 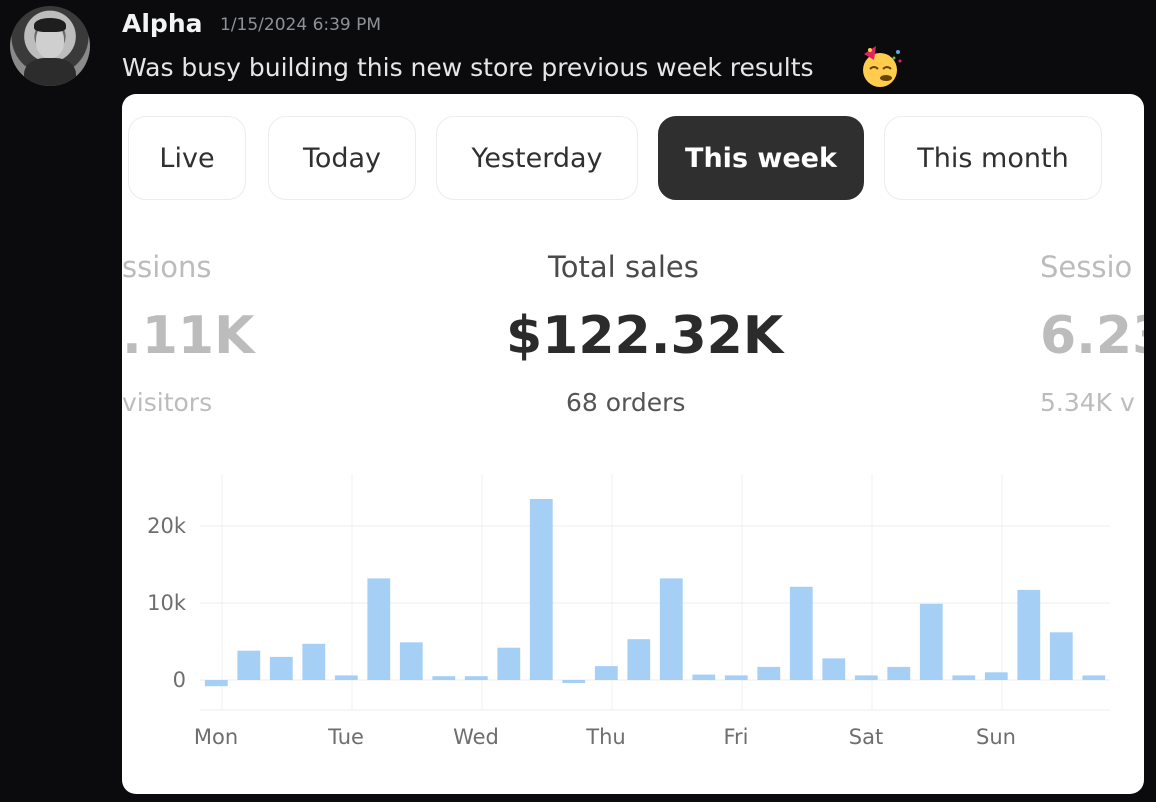 What do you see at coordinates (645, 336) in the screenshot?
I see `metric-total-sales-value: $122.32K` at bounding box center [645, 336].